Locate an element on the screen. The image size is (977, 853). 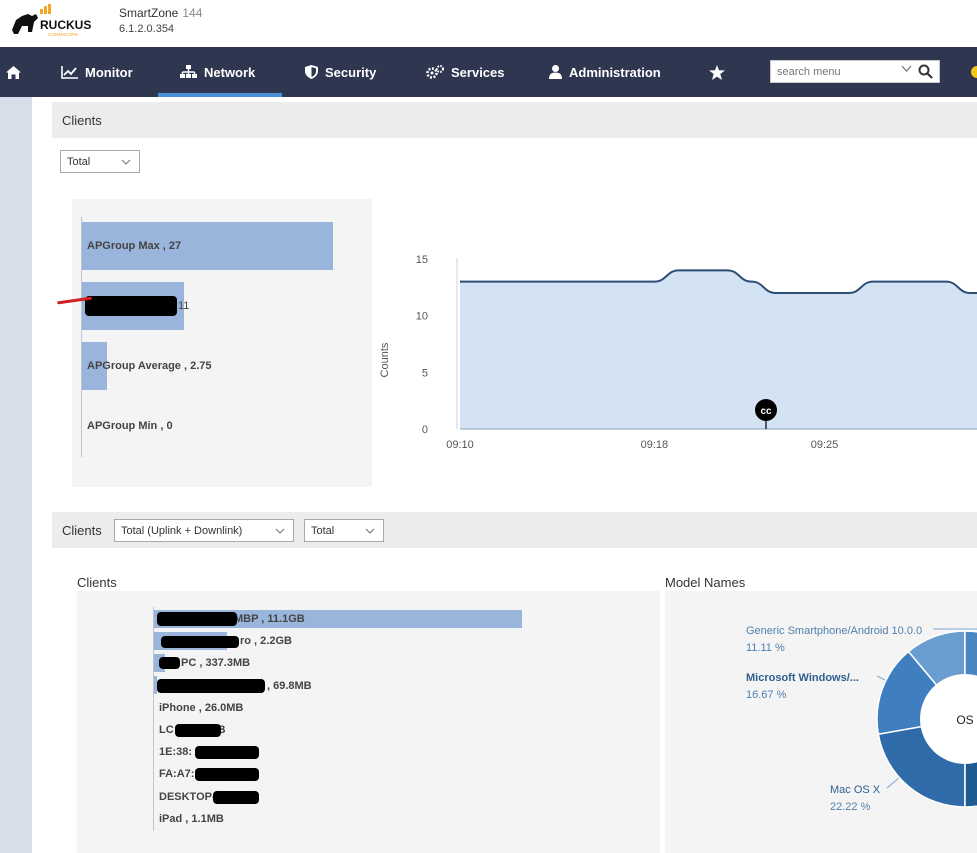
legend-macos-label: Mac OS X is located at coordinates (855, 790).